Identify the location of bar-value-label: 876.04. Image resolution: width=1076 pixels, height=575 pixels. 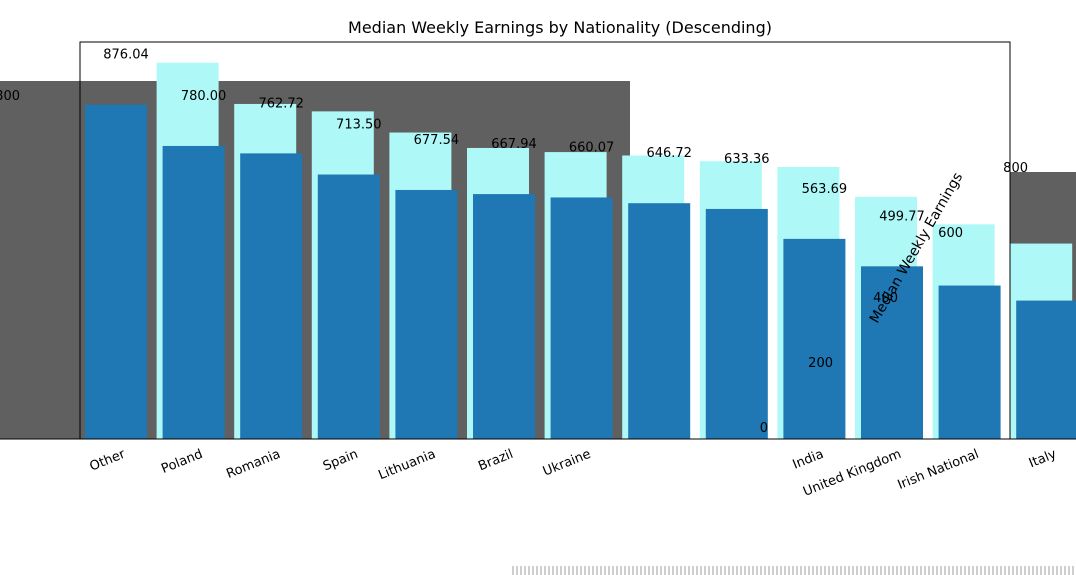
(126, 55).